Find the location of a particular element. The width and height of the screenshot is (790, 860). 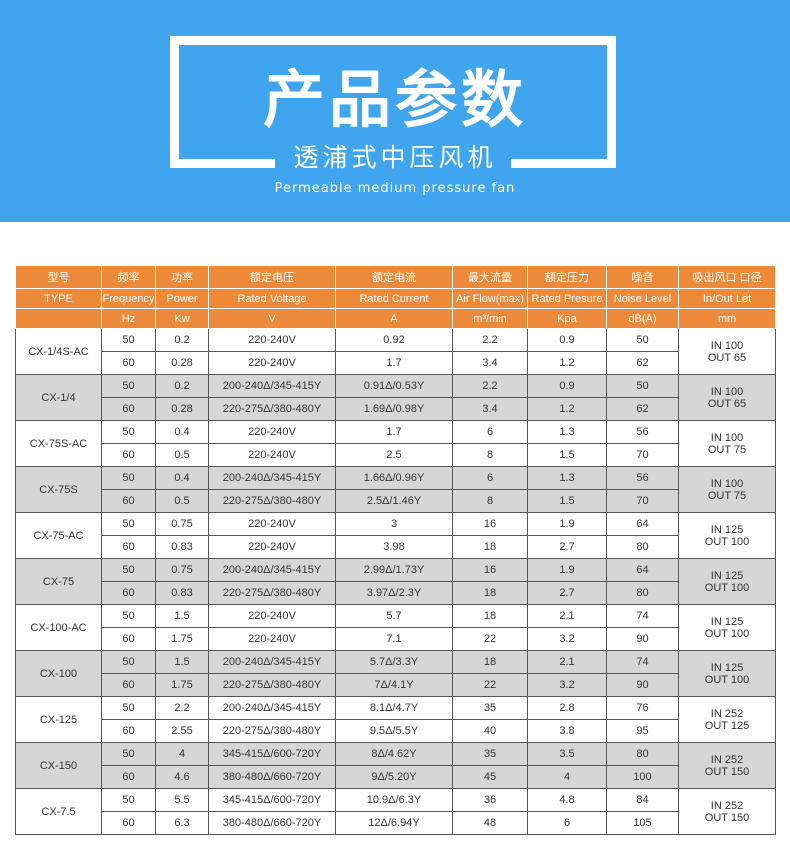

table-row: 60 0.28 220-240V 1.7 3.4 1.2 62 is located at coordinates (396, 363).